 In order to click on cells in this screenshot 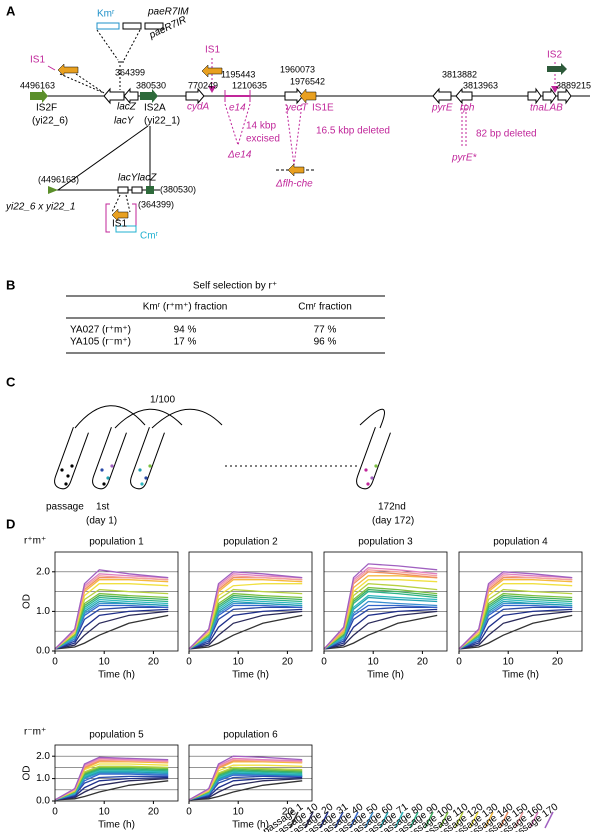, I will do `click(219, 475)`.